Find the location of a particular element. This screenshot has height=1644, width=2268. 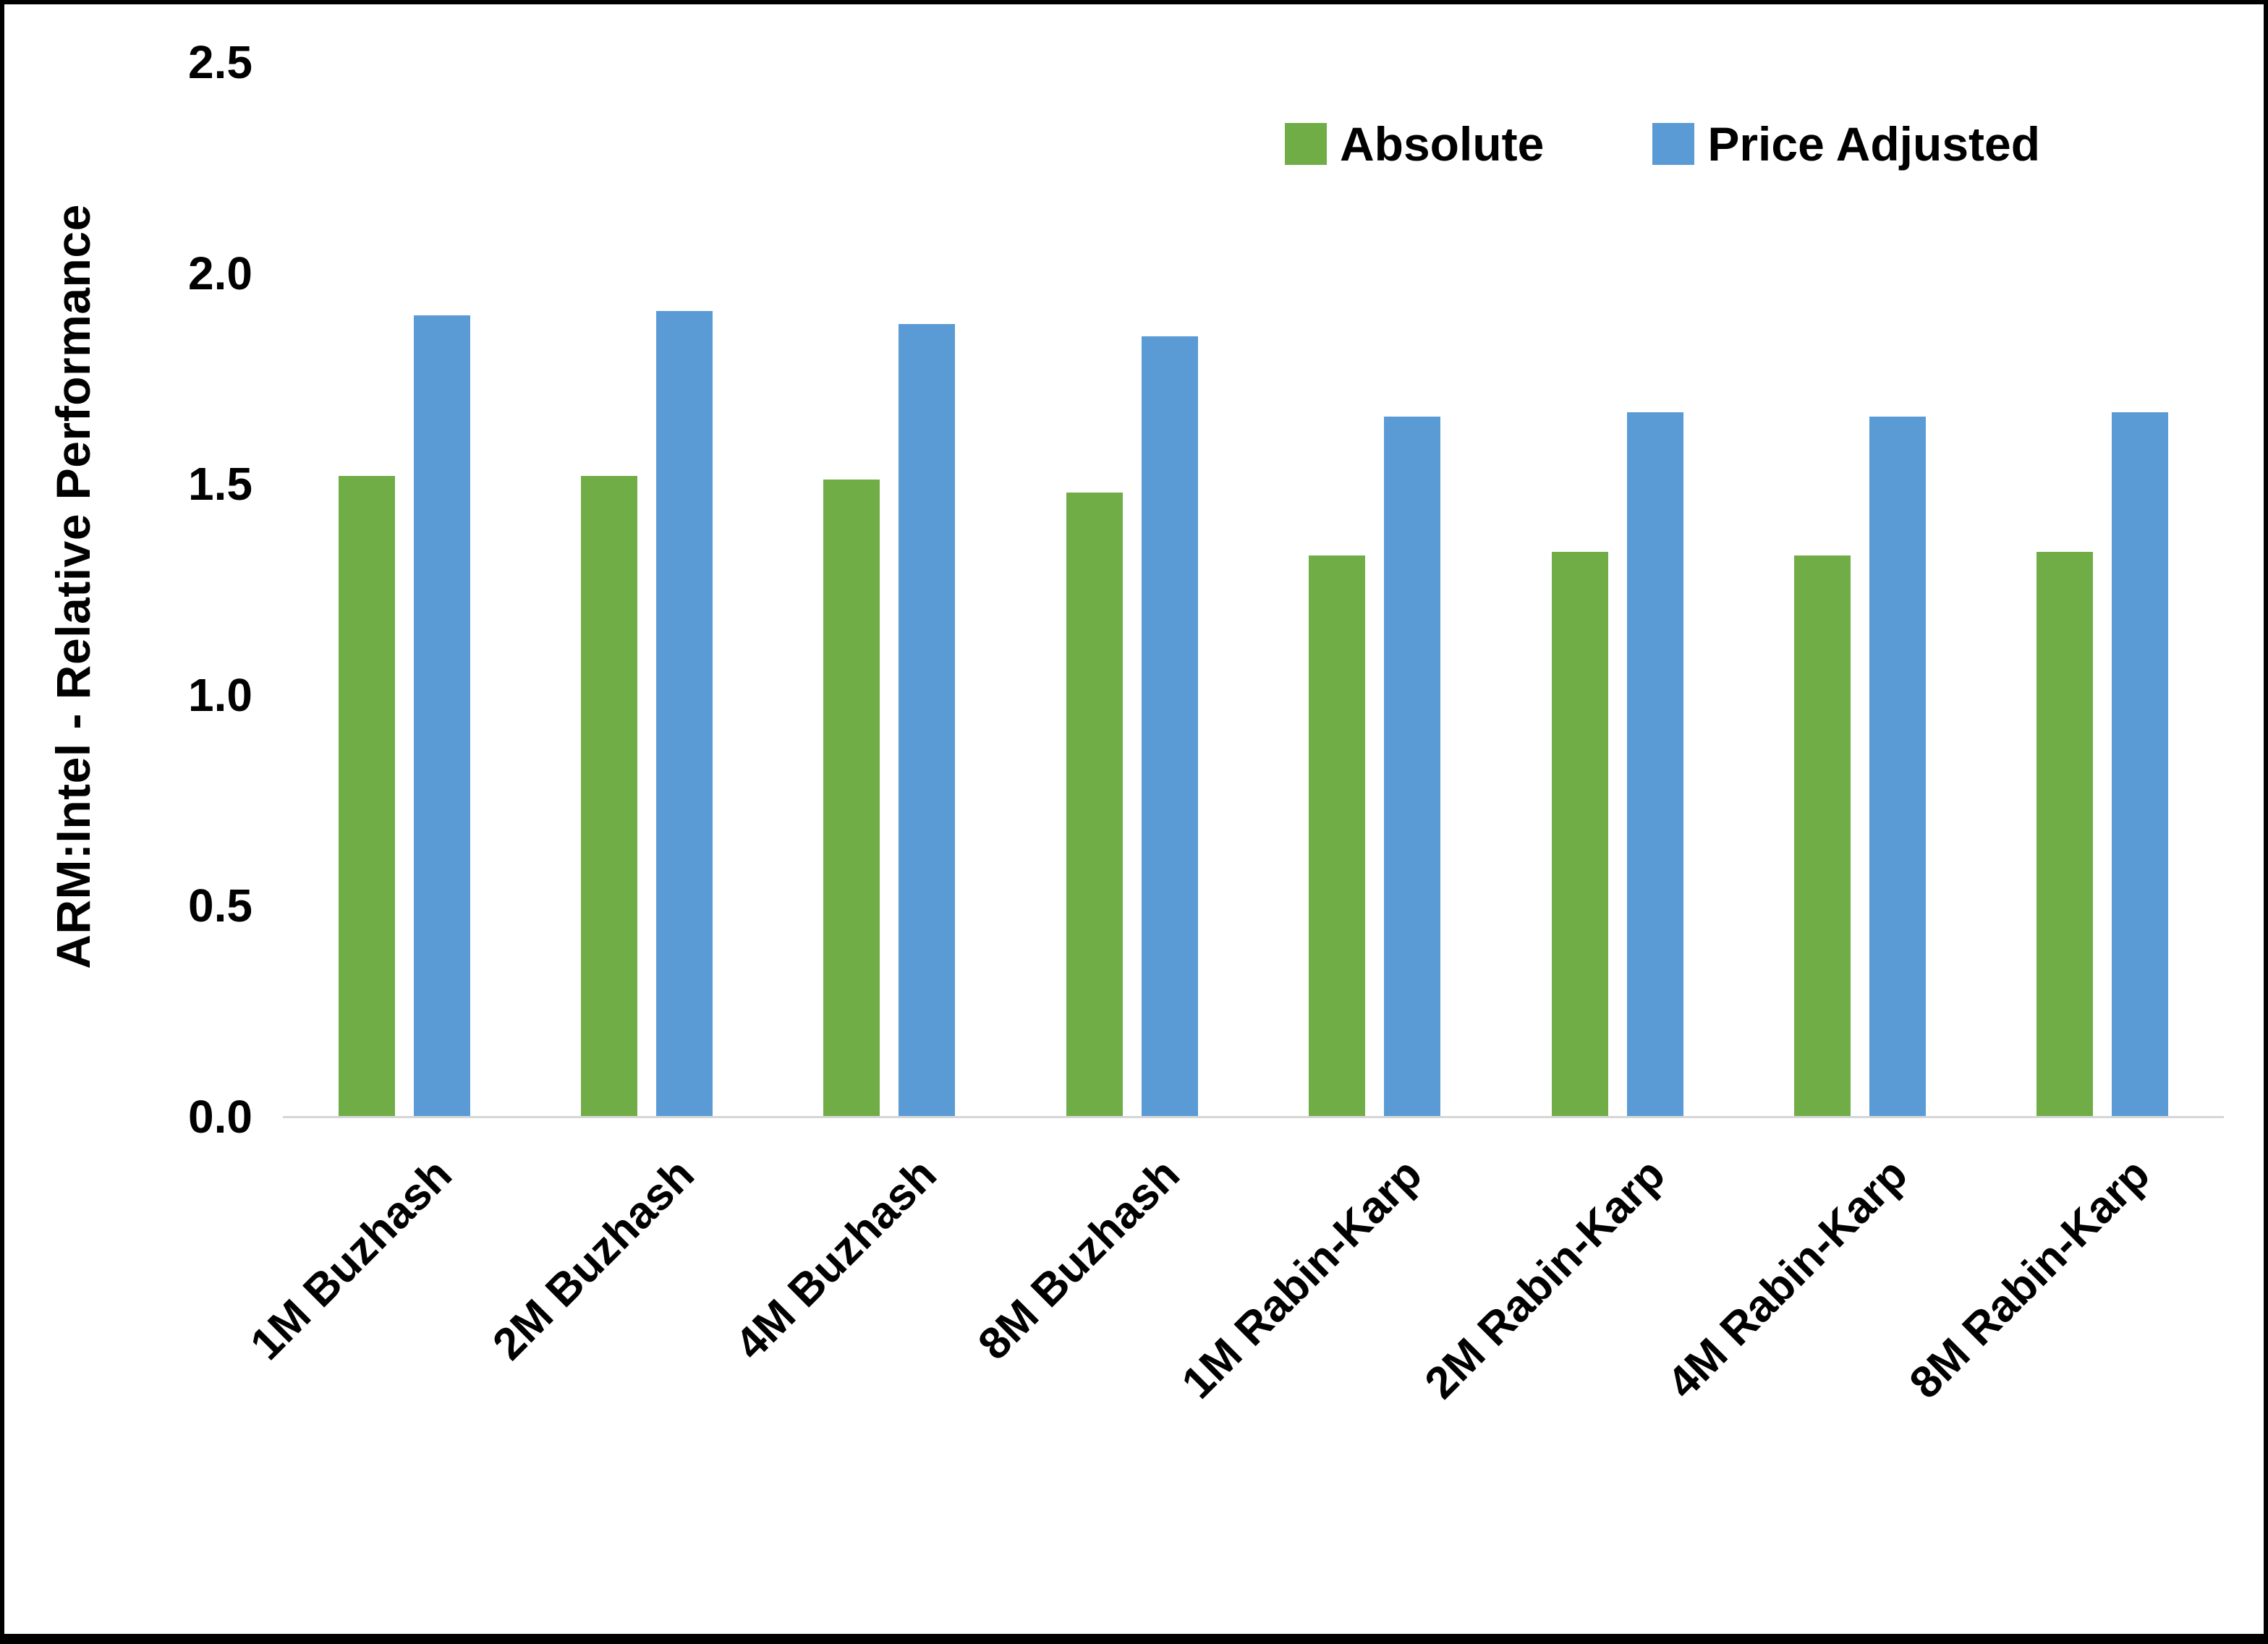

legend-label: Price Adjusted is located at coordinates (1874, 144).